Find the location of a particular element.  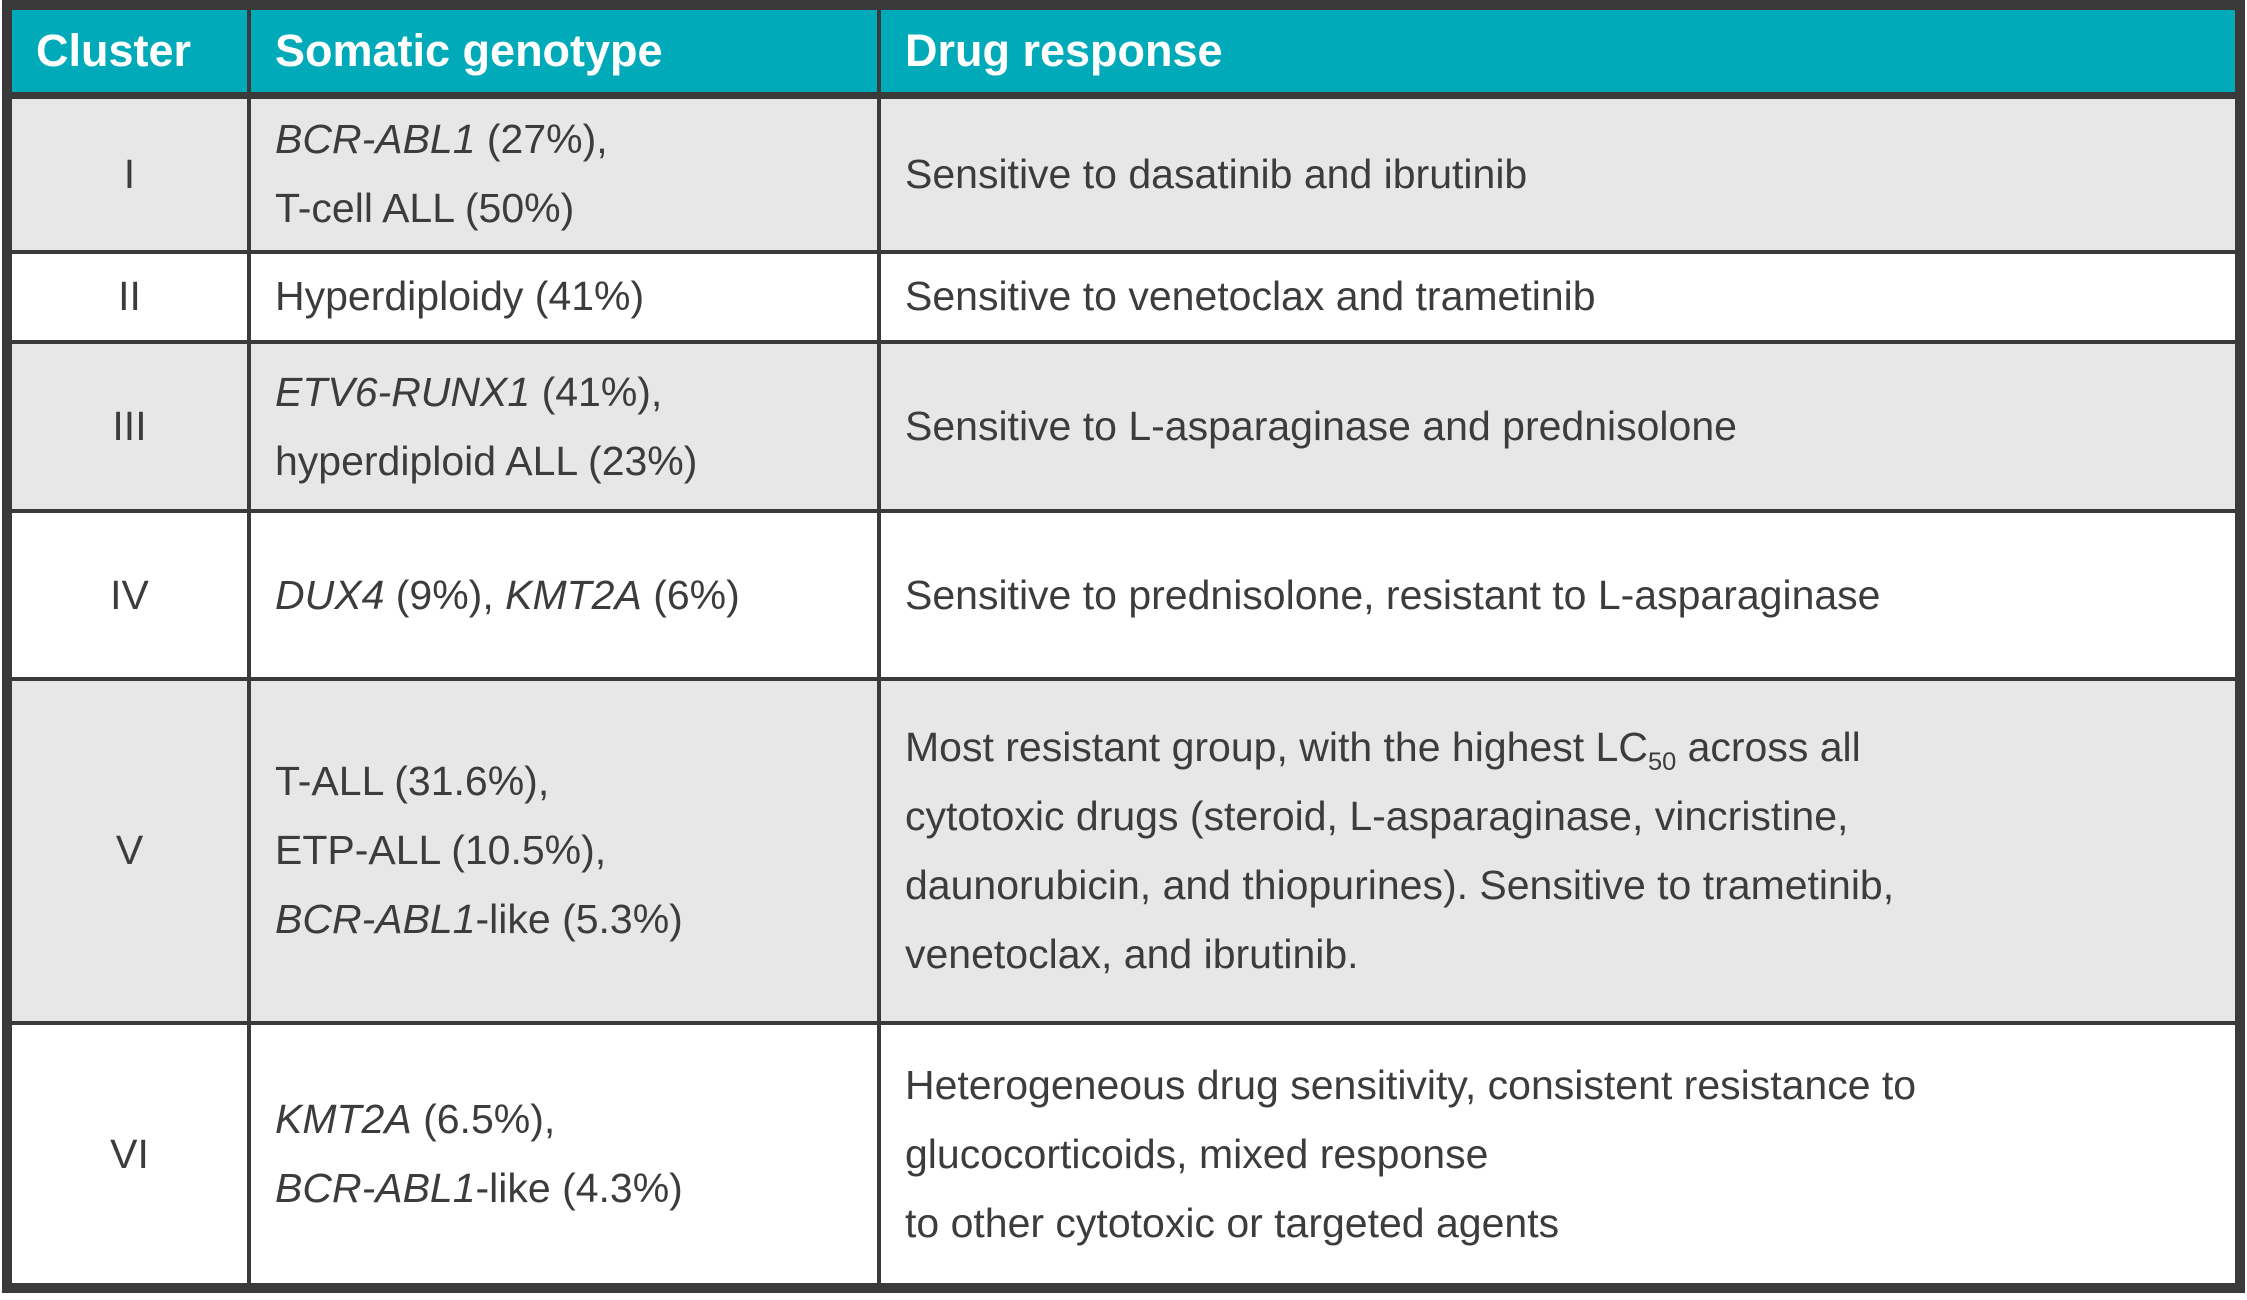

response-cell: Sensitive to venetoclax and trametinib is located at coordinates (1559, 297).